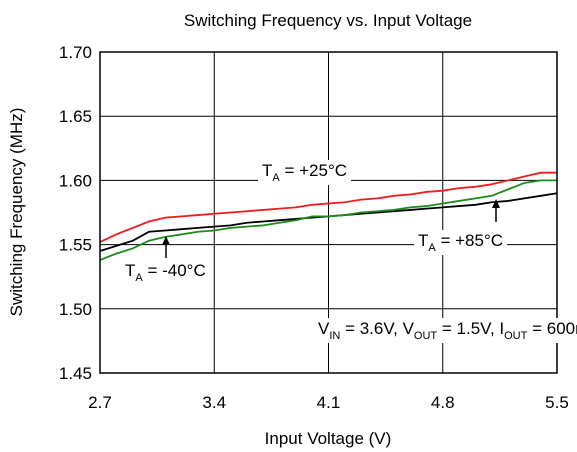 The image size is (577, 452). What do you see at coordinates (324, 328) in the screenshot?
I see `annotation-text: V` at bounding box center [324, 328].